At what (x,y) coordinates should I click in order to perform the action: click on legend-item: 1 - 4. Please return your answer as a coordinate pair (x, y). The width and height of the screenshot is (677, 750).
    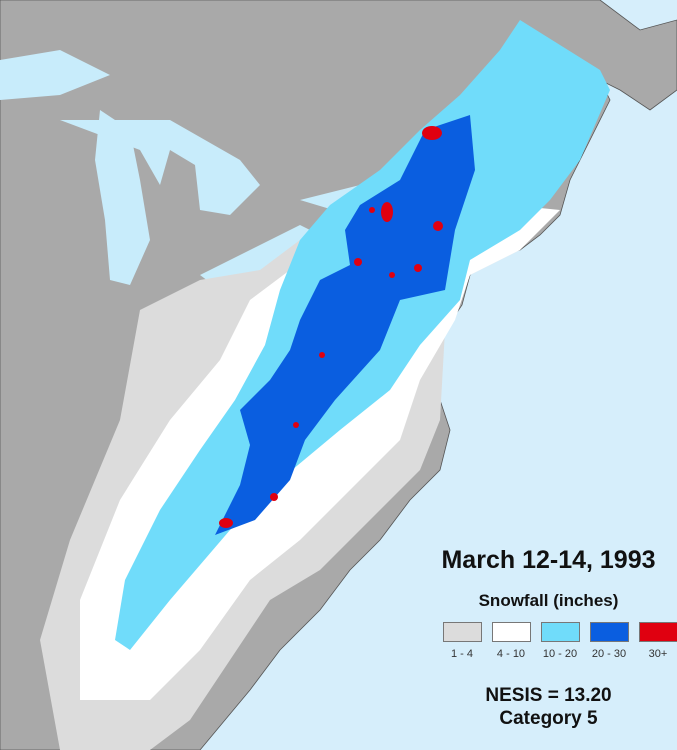
    Looking at the image, I should click on (462, 641).